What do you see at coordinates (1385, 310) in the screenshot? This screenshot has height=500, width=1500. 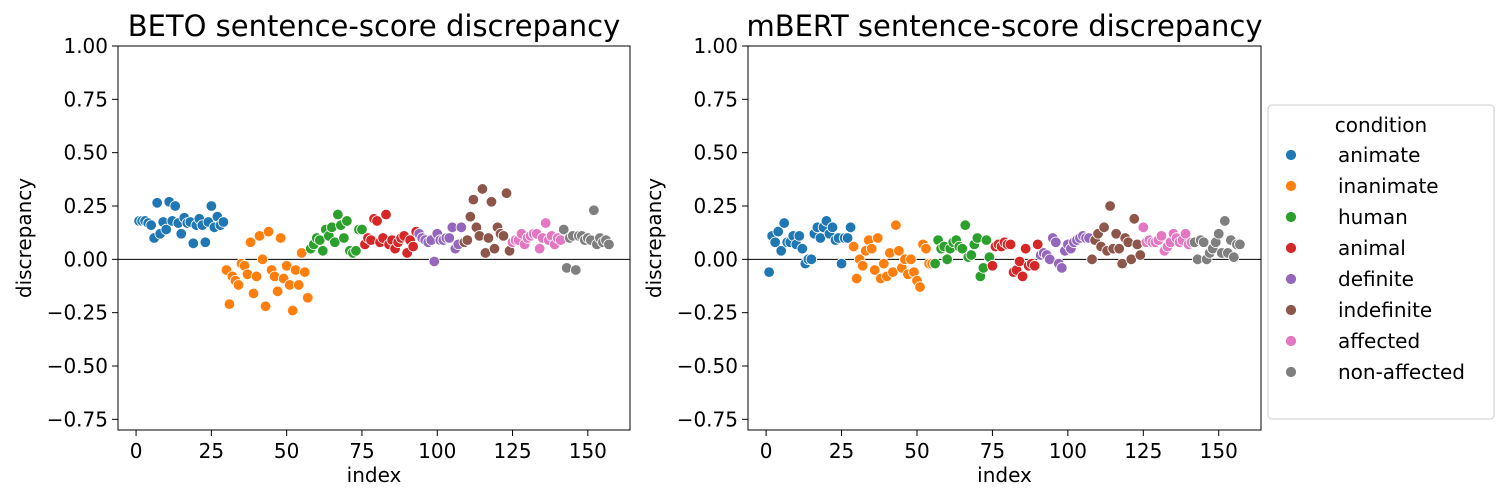 I see `legend-label-indefinite: indefinite` at bounding box center [1385, 310].